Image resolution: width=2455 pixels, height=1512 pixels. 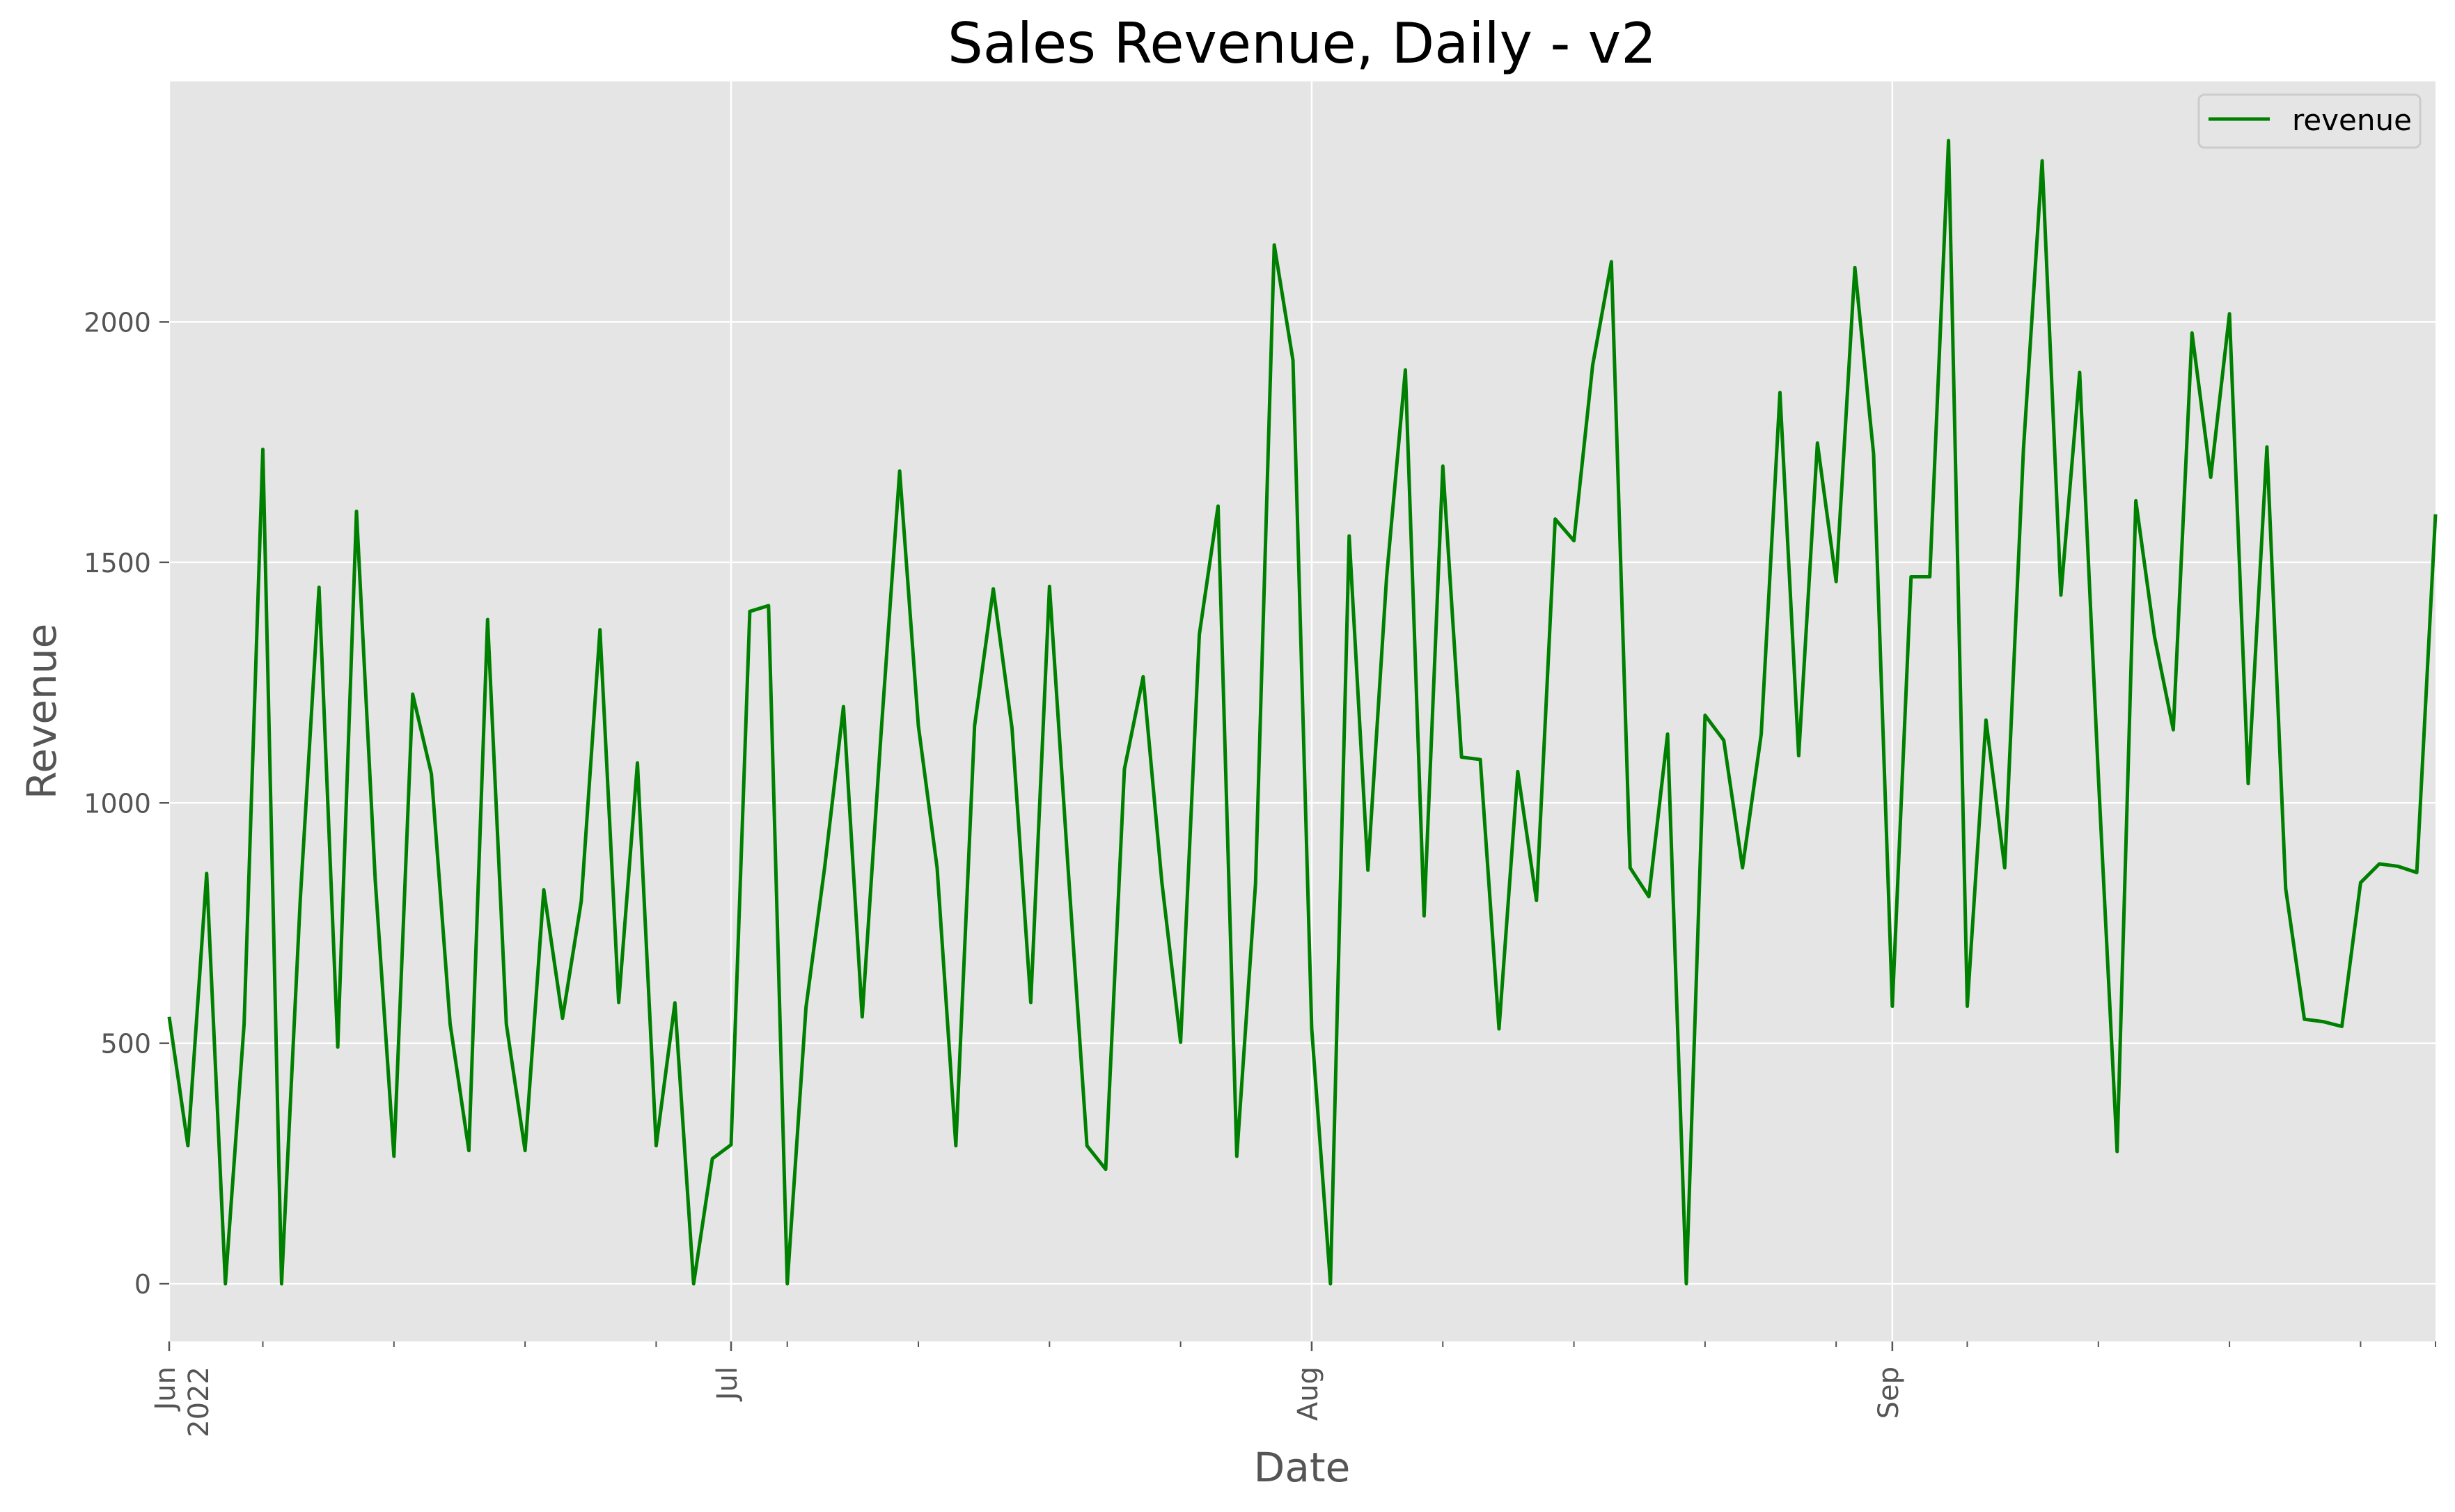 I want to click on x-tick-sublabel: 2022, so click(x=199, y=1402).